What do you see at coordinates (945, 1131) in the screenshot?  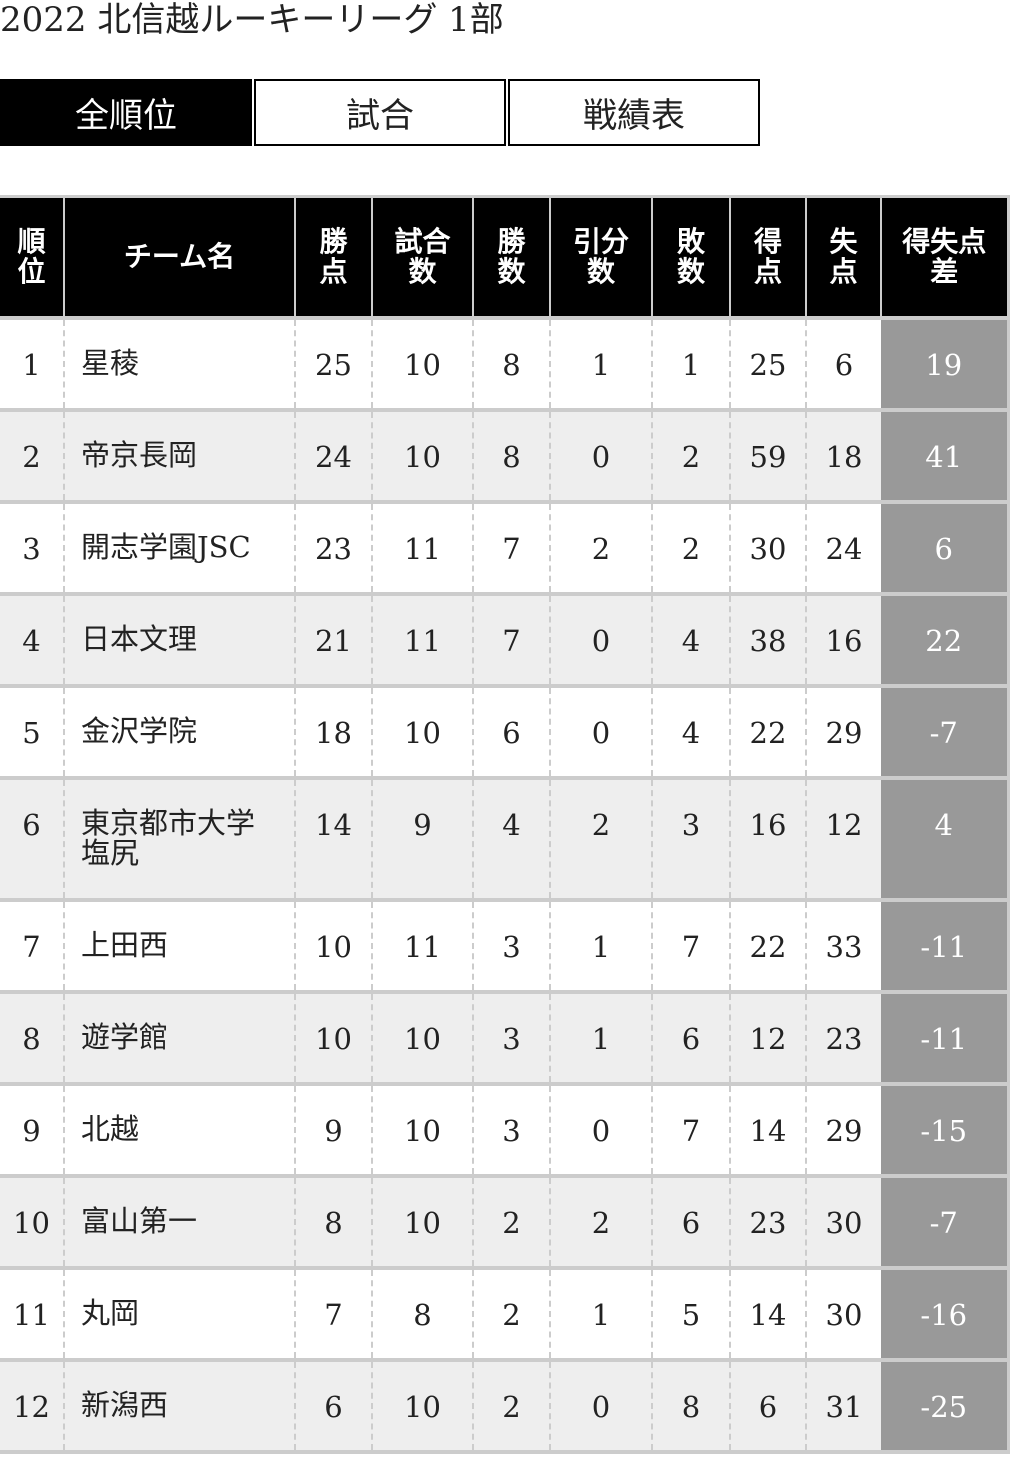 I see `cell-goal-difference: -15` at bounding box center [945, 1131].